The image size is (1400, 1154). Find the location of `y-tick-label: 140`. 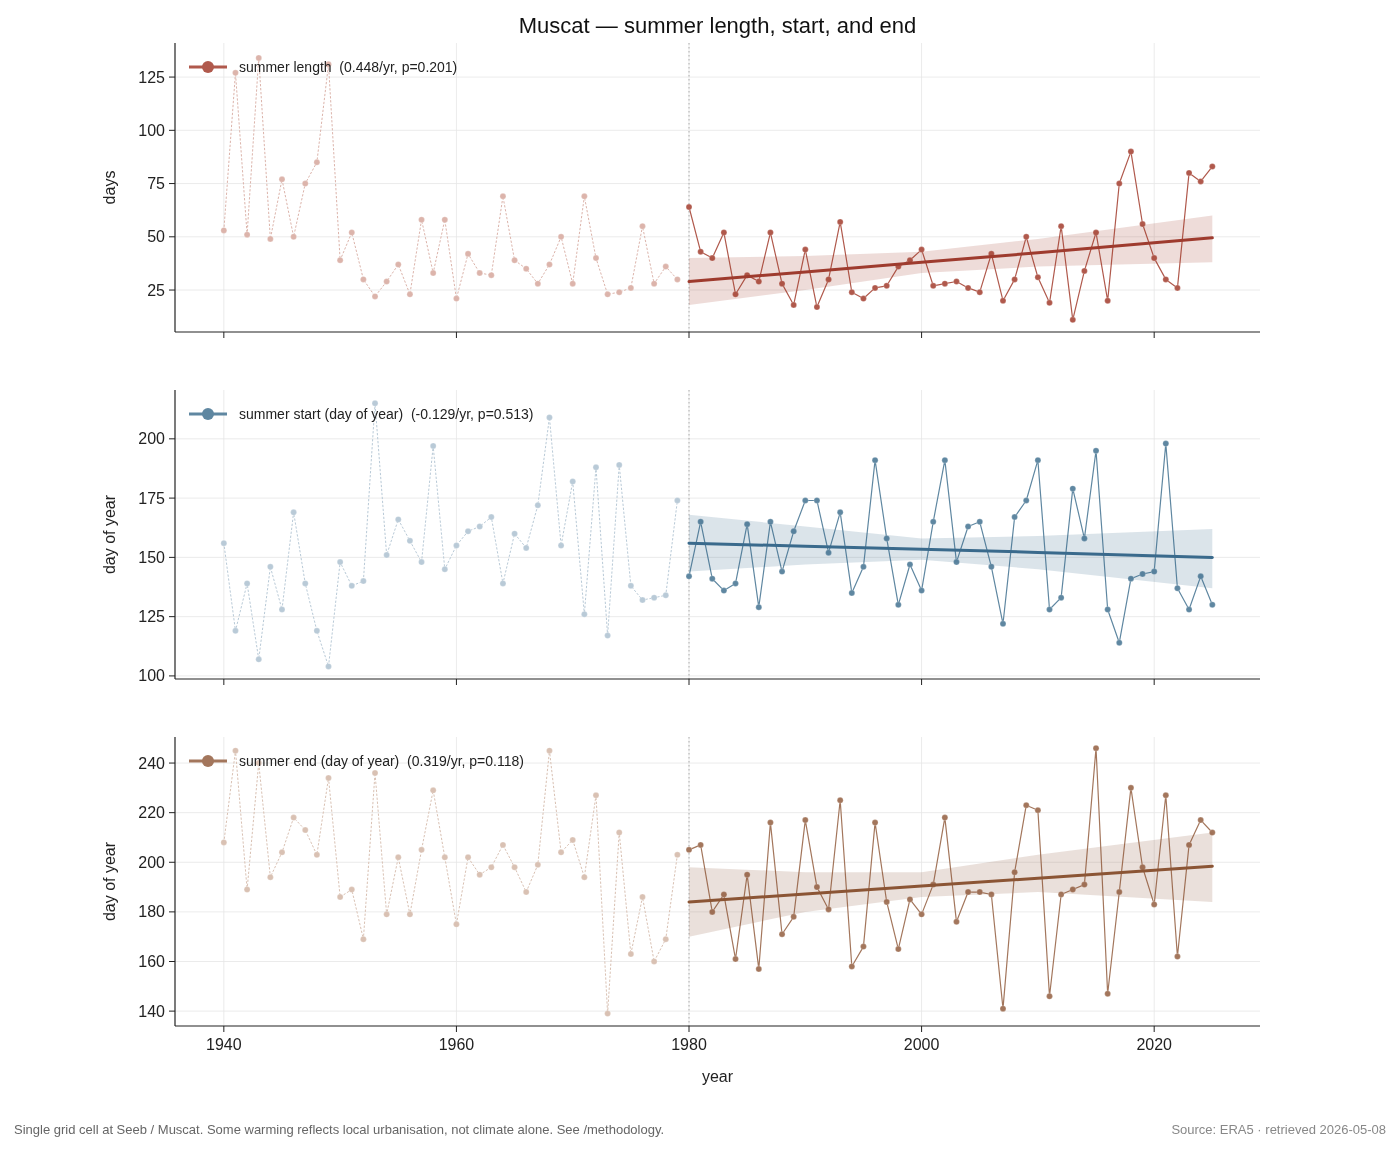

y-tick-label: 140 is located at coordinates (152, 1011).